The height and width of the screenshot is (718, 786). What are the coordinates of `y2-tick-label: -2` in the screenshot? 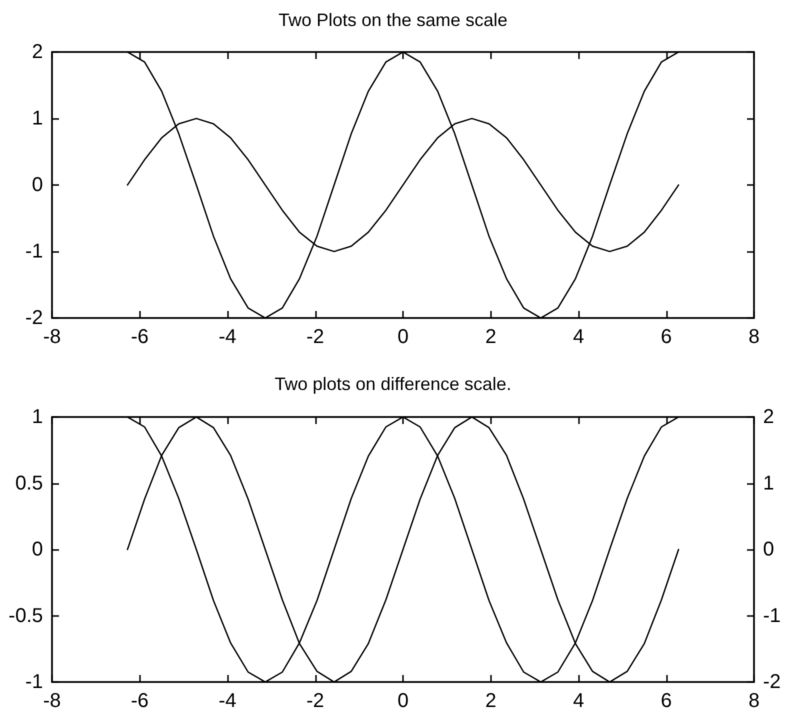 It's located at (772, 682).